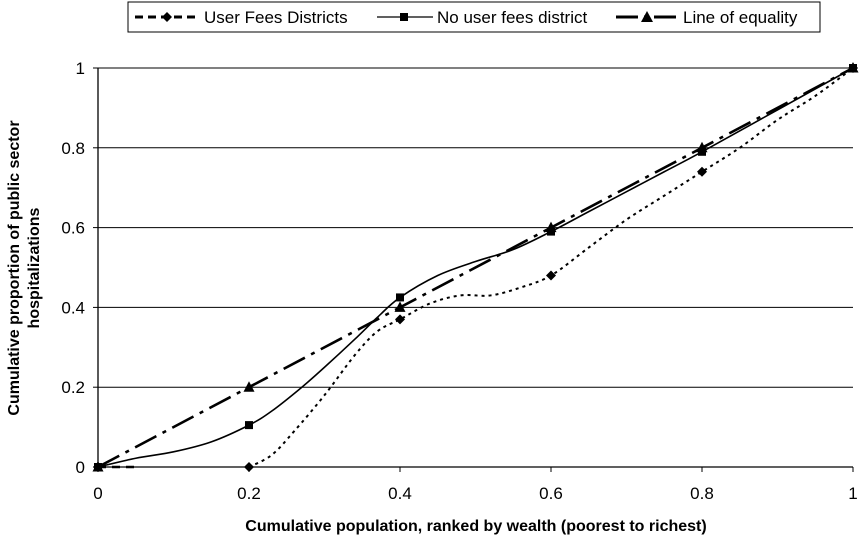 Image resolution: width=860 pixels, height=544 pixels. Describe the element at coordinates (249, 493) in the screenshot. I see `x-tick-label-1: 0.2` at that location.